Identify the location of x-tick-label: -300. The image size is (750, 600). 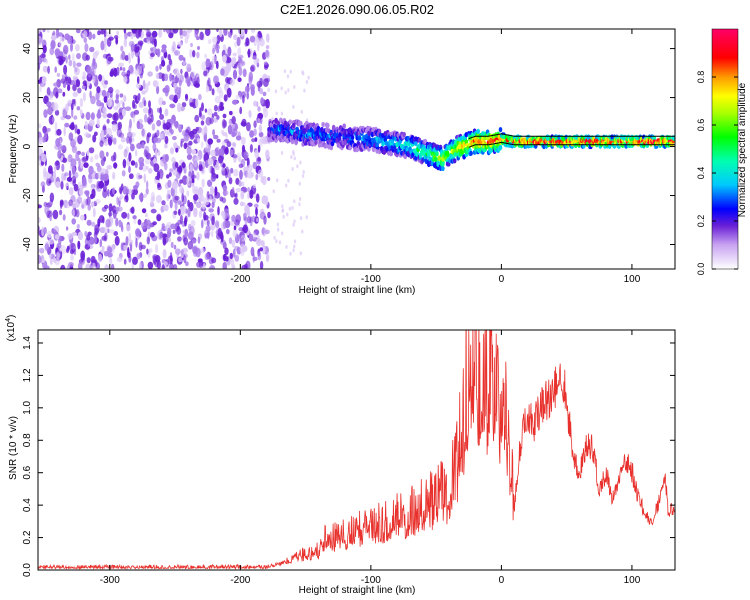
(110, 580).